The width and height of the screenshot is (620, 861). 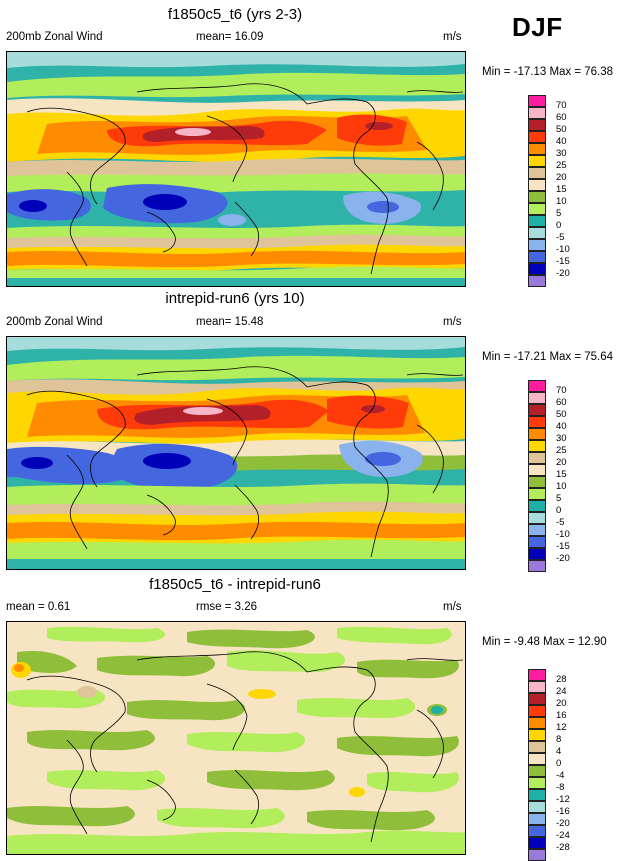 I want to click on p1-legend-label: 25, so click(x=561, y=165).